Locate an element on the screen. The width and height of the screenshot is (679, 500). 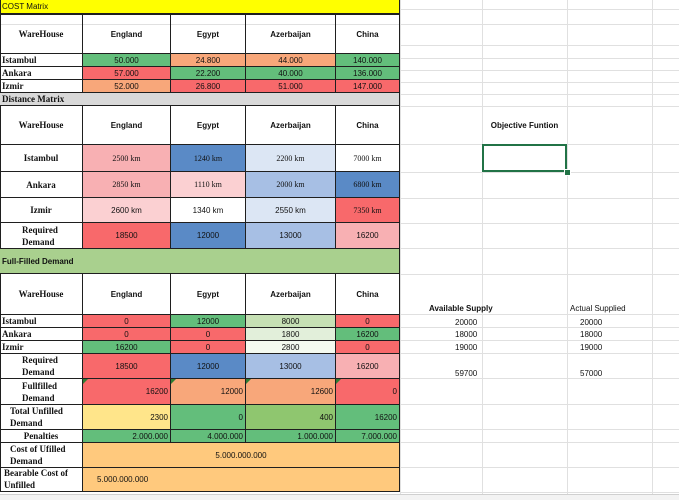
cost-row-label: Istambul is located at coordinates (41, 60).